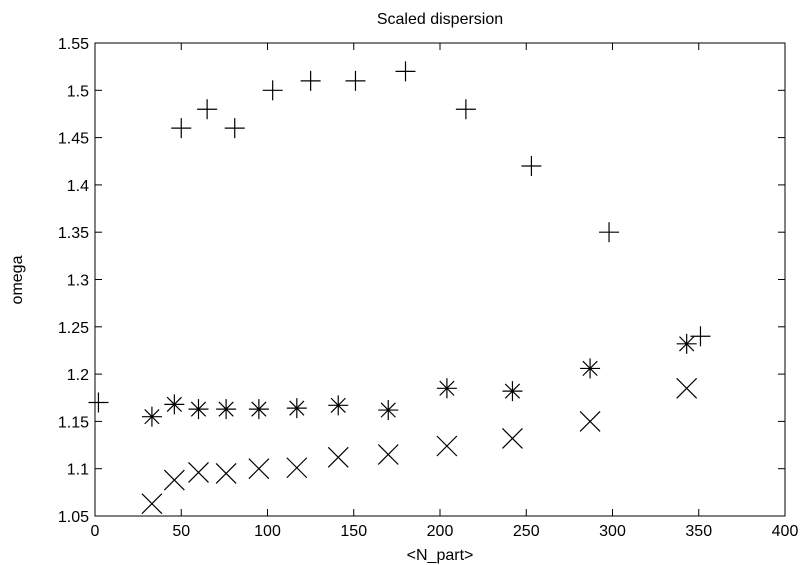  I want to click on chart-title: Scaled dispersion, so click(440, 19).